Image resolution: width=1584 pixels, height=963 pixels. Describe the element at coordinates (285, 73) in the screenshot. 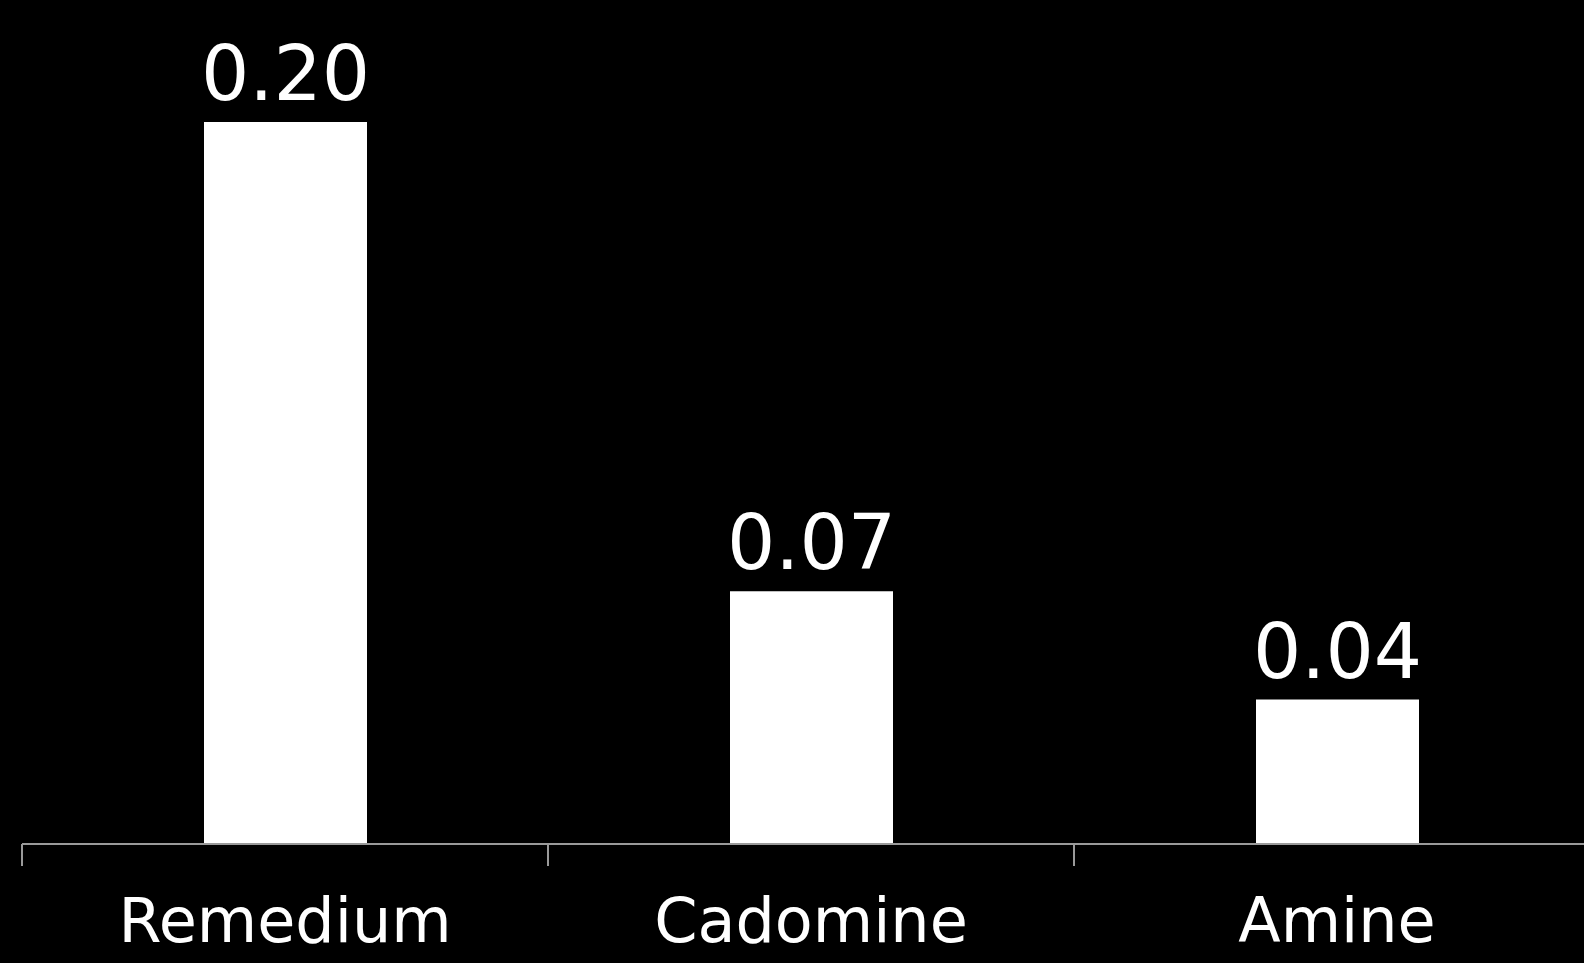

I see `data-label: 0.20` at that location.